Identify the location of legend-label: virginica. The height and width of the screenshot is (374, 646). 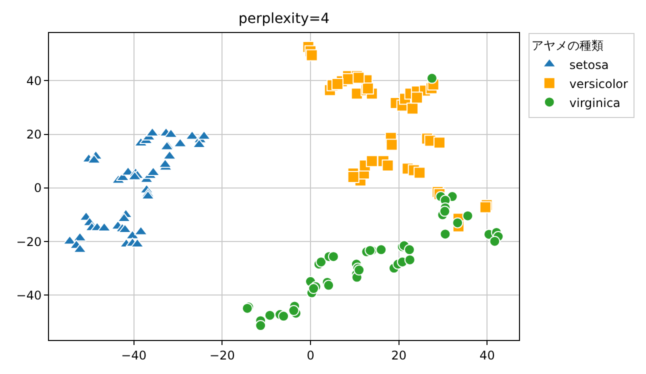
(594, 103).